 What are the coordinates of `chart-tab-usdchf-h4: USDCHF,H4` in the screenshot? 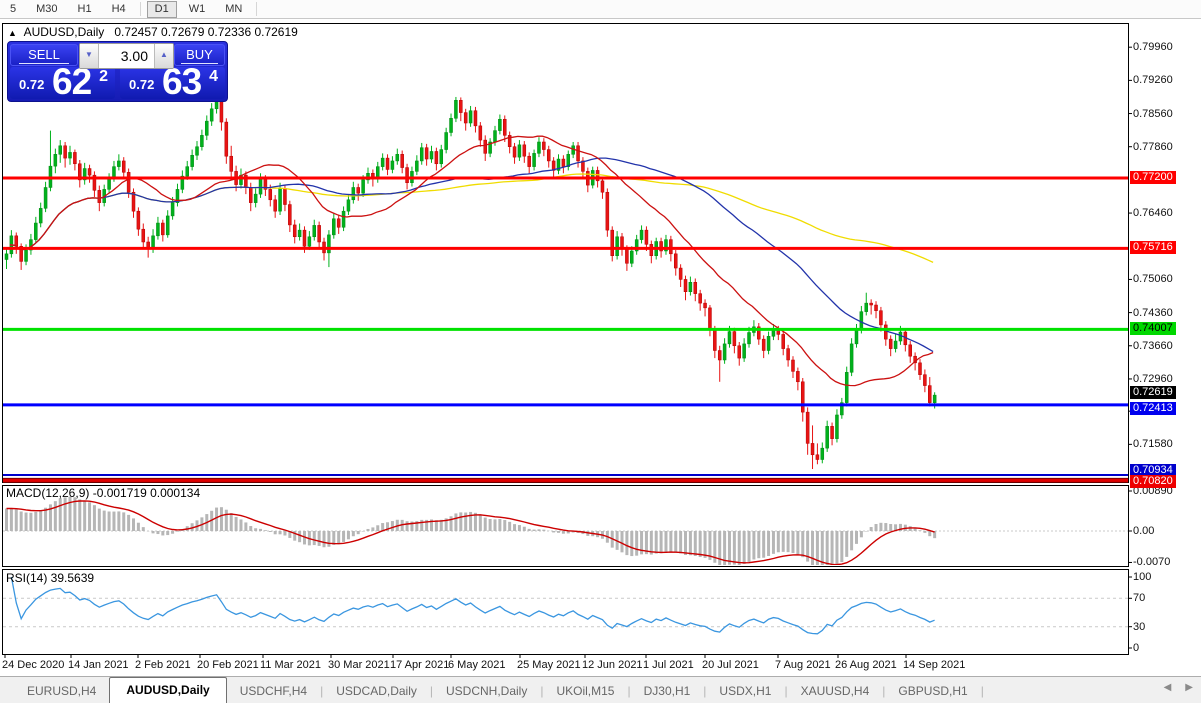 It's located at (273, 691).